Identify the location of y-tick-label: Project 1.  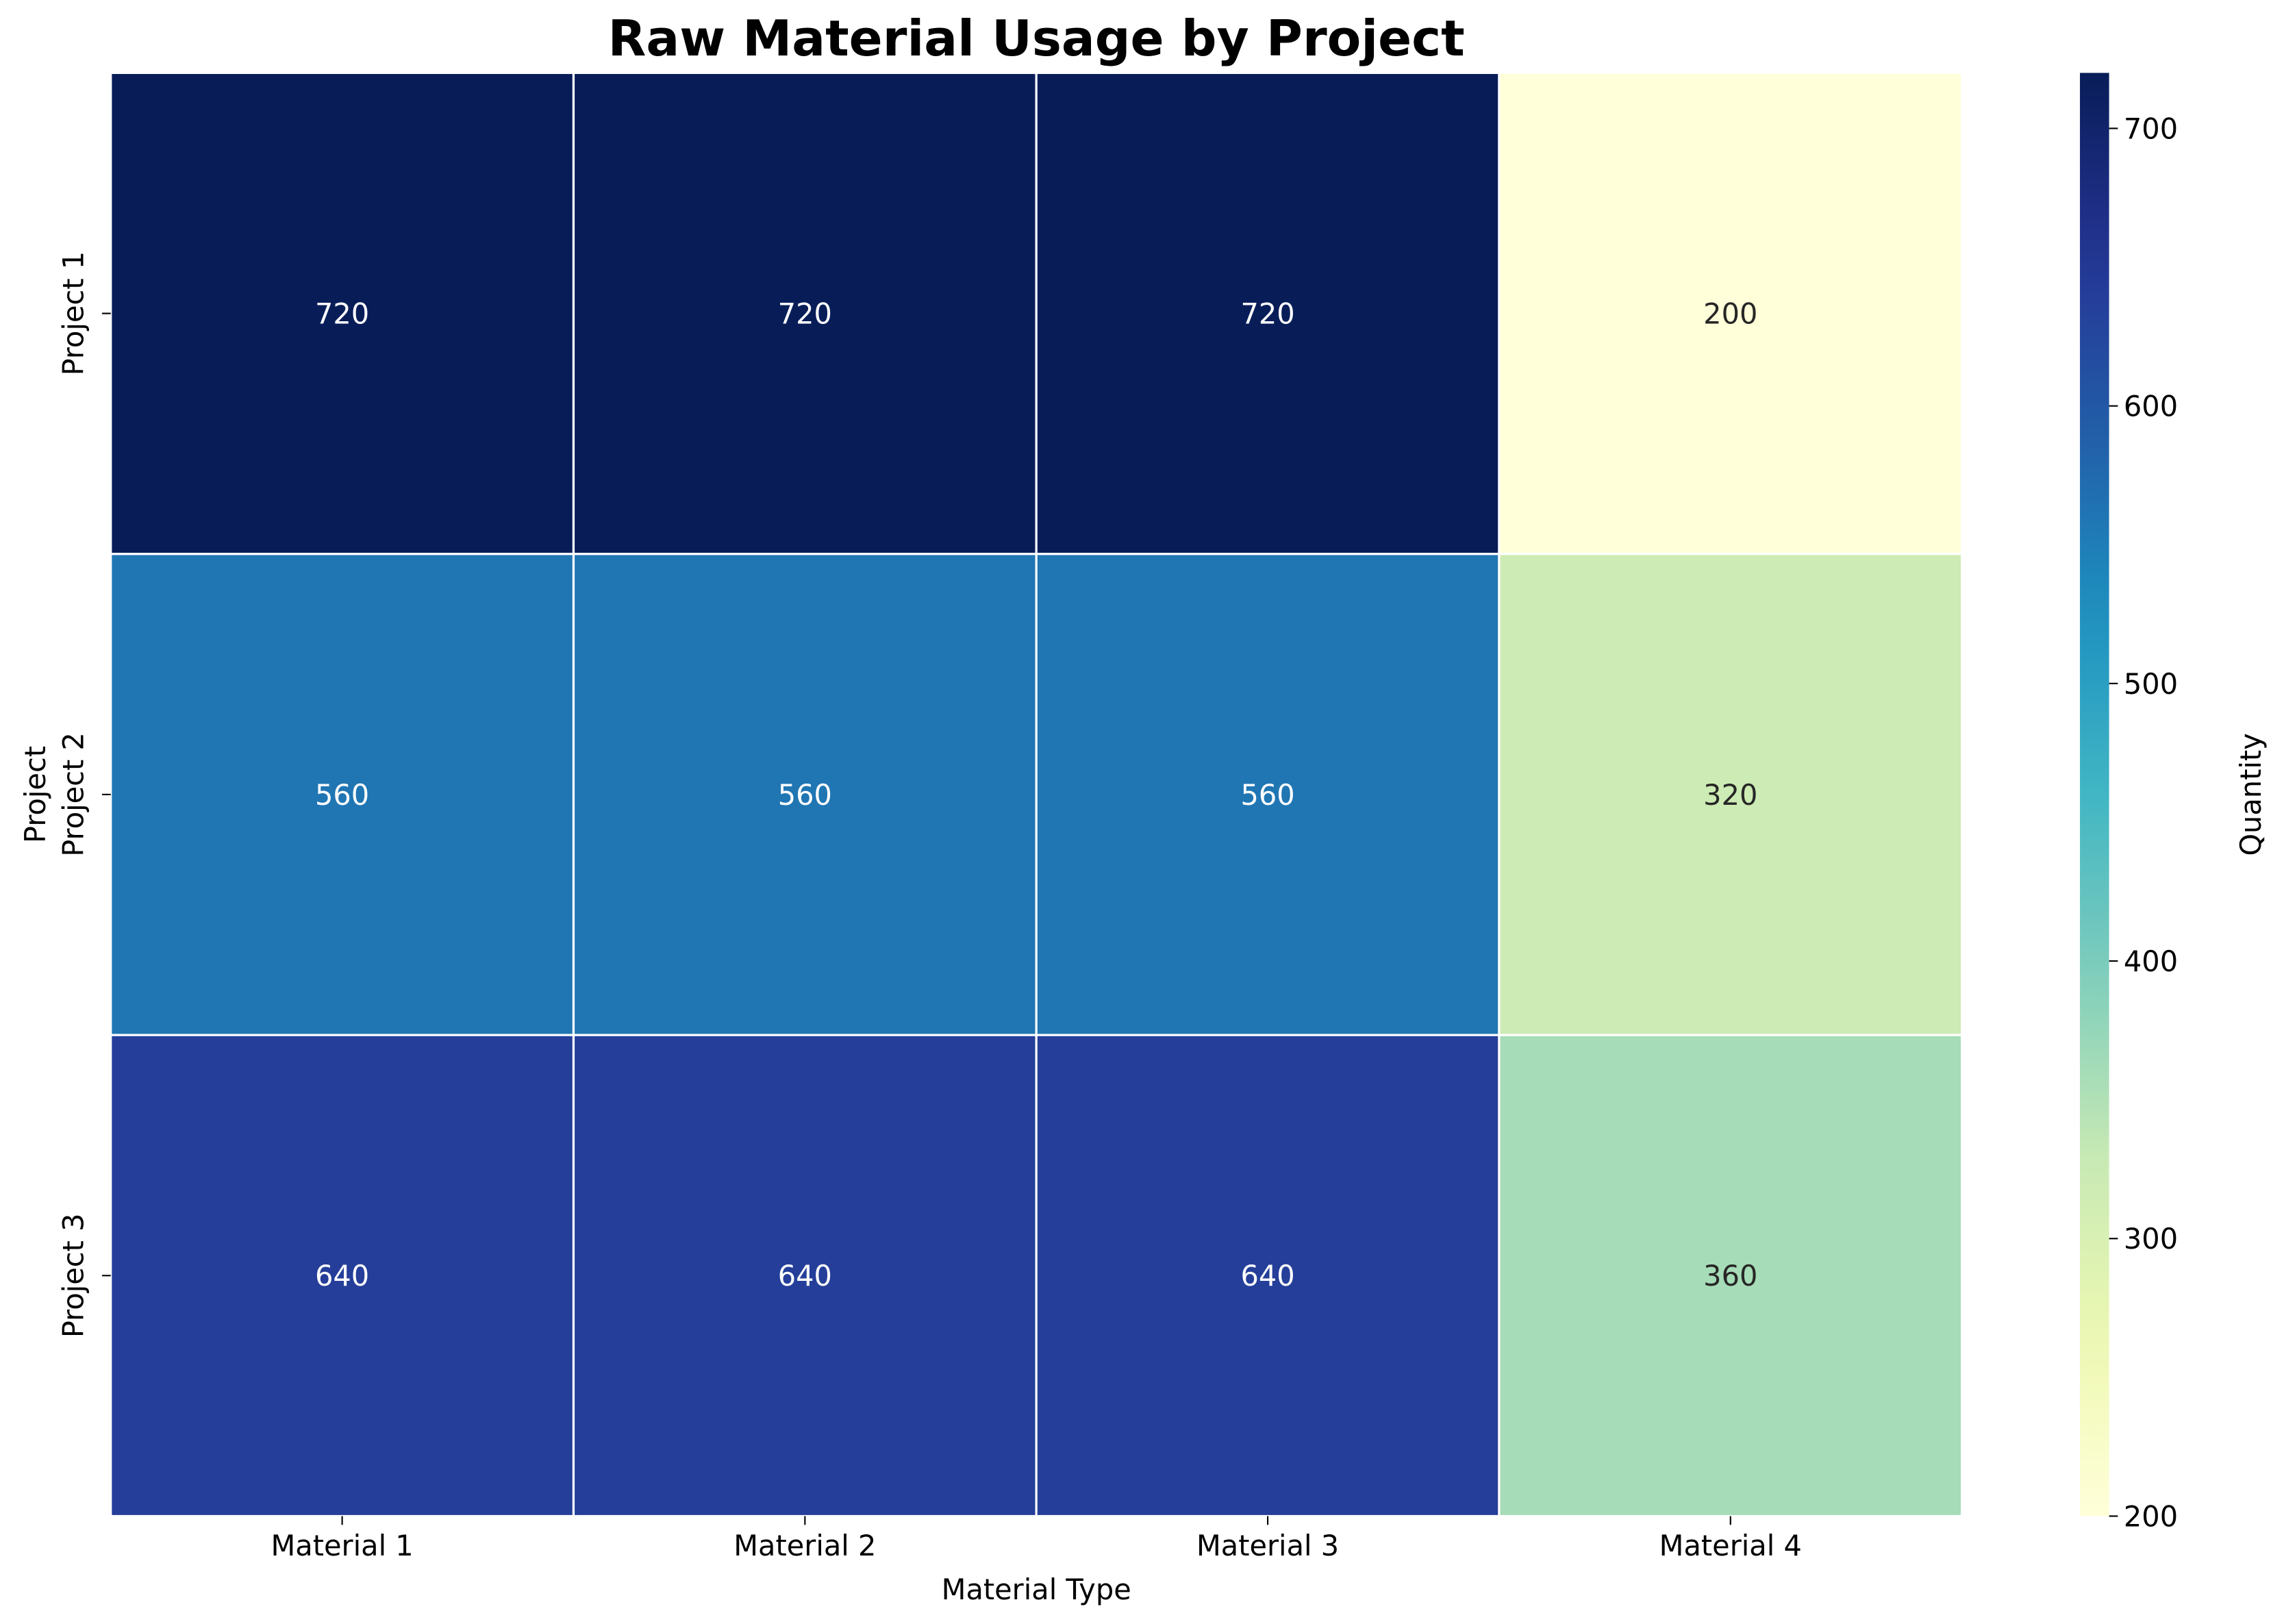
(73, 313).